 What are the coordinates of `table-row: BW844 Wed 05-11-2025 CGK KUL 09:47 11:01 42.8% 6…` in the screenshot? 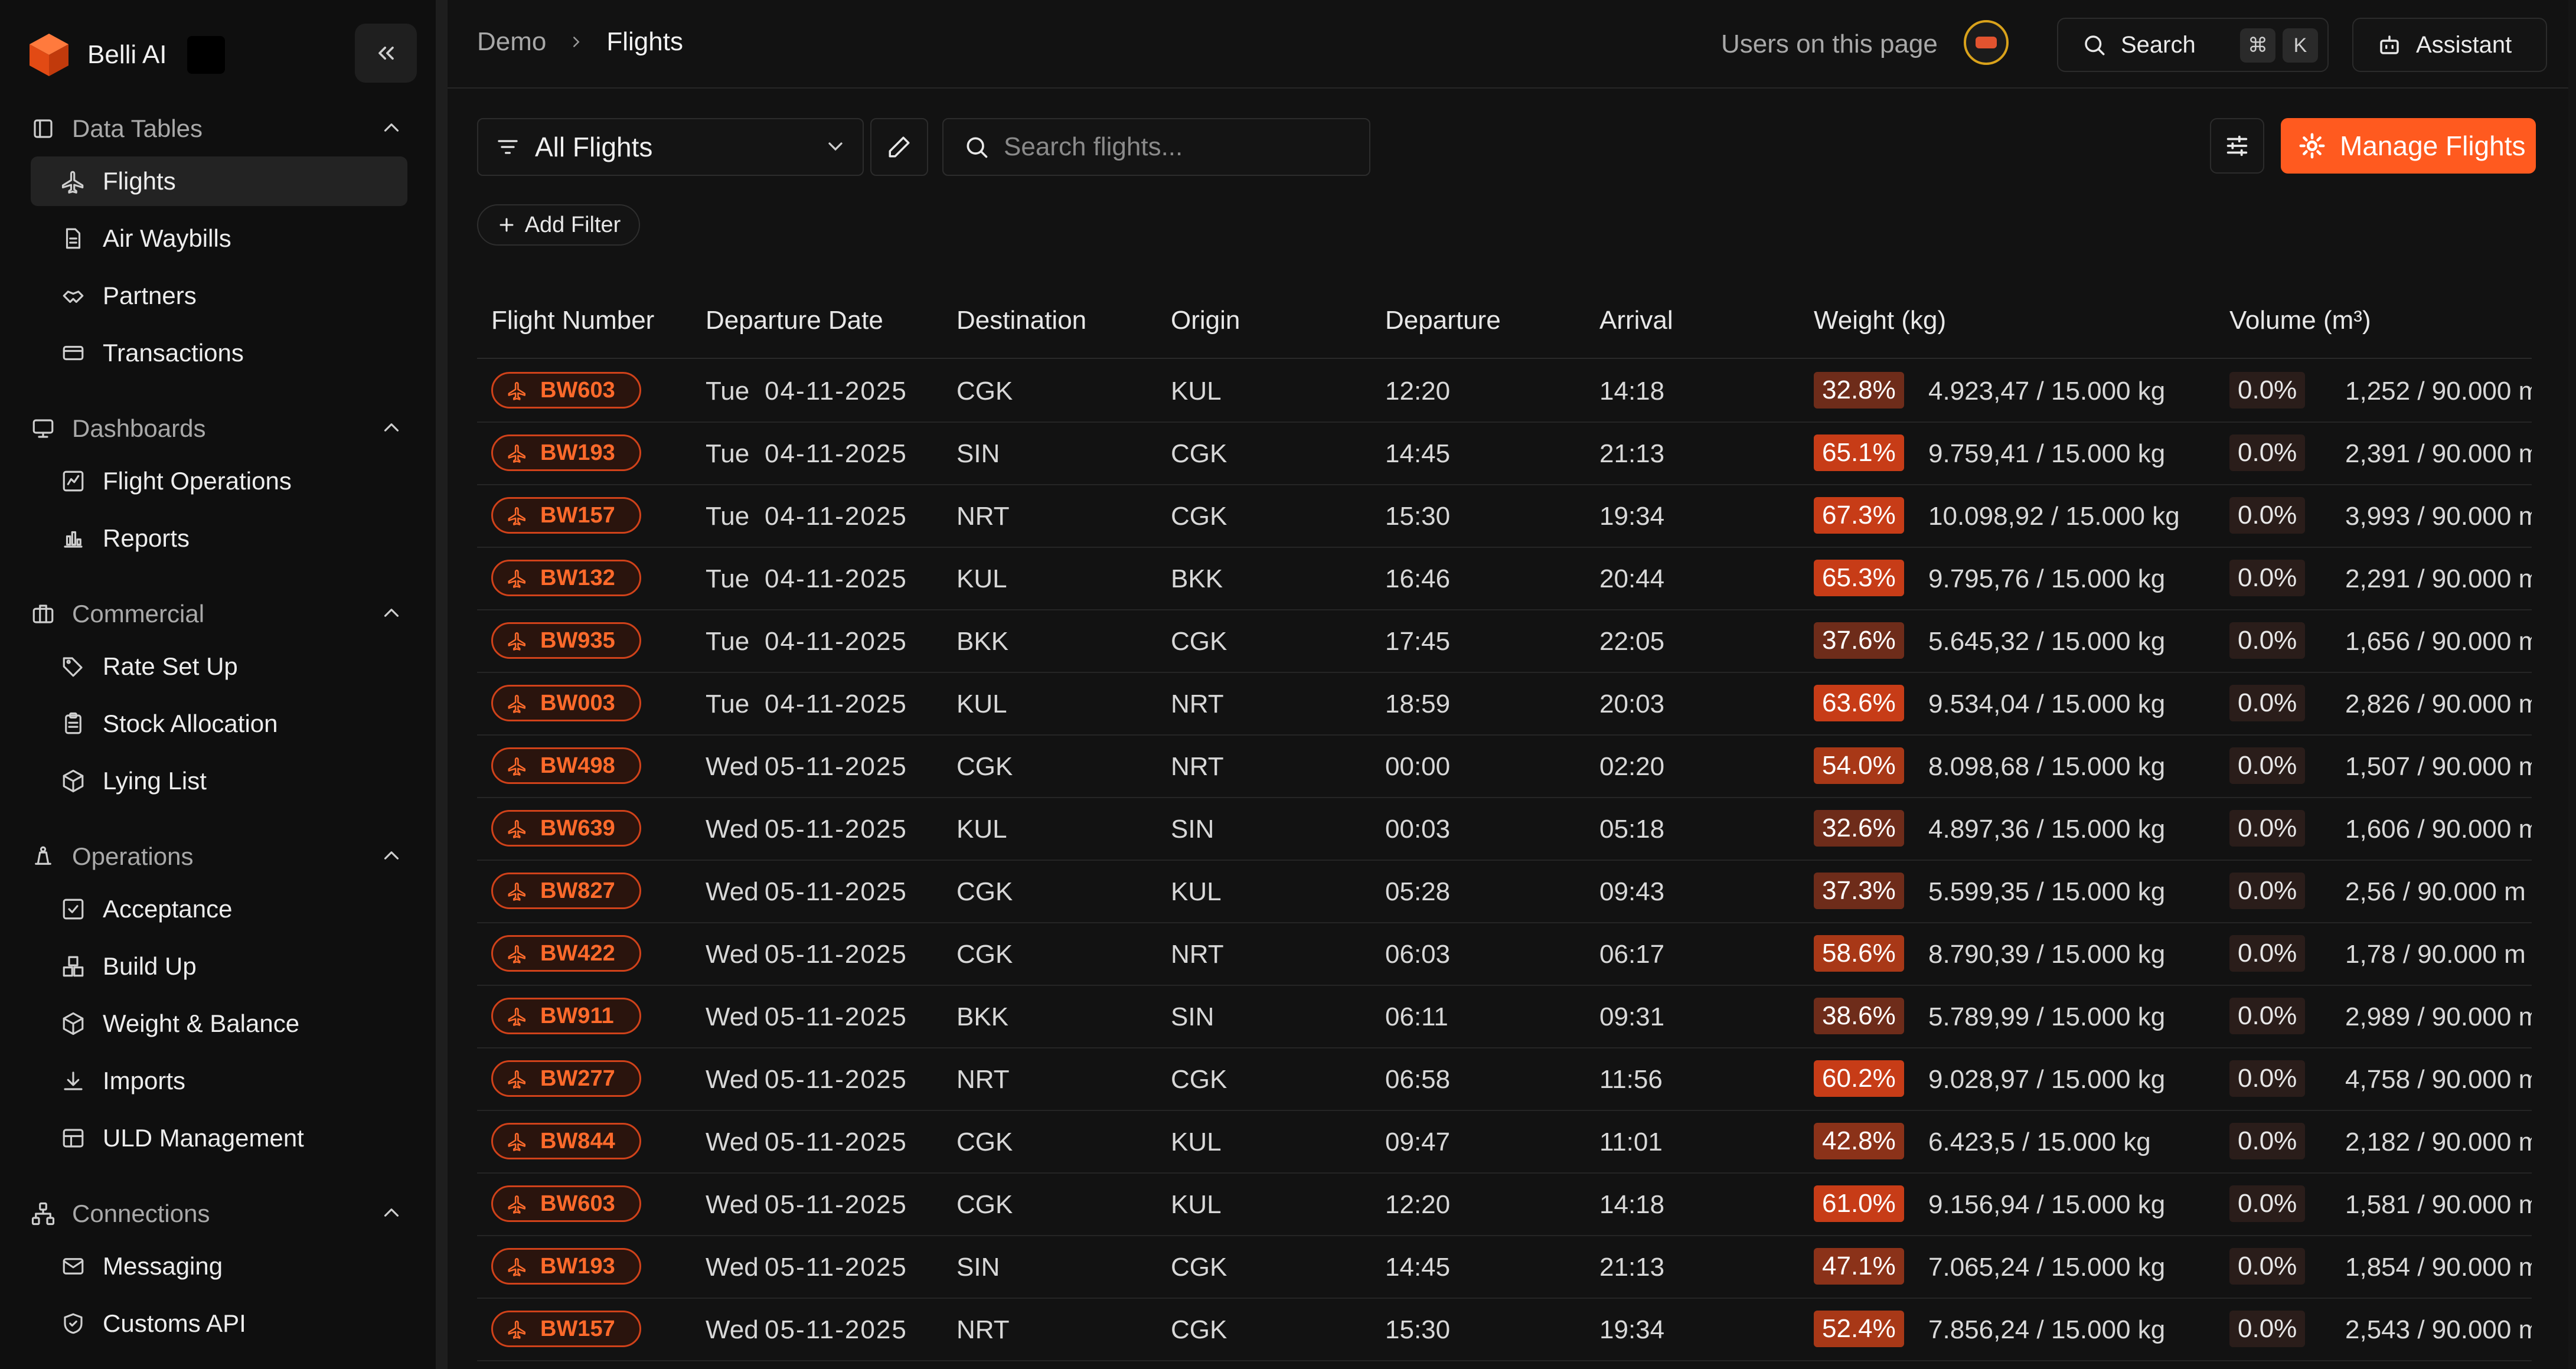 It's located at (1504, 1142).